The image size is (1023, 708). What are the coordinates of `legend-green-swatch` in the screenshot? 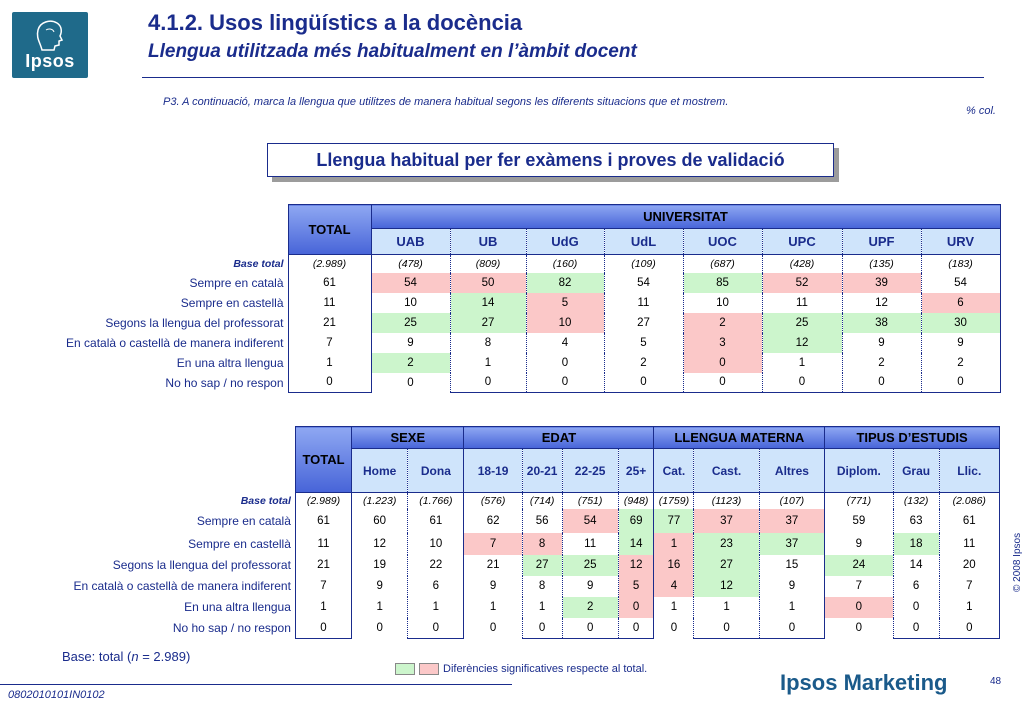 It's located at (405, 669).